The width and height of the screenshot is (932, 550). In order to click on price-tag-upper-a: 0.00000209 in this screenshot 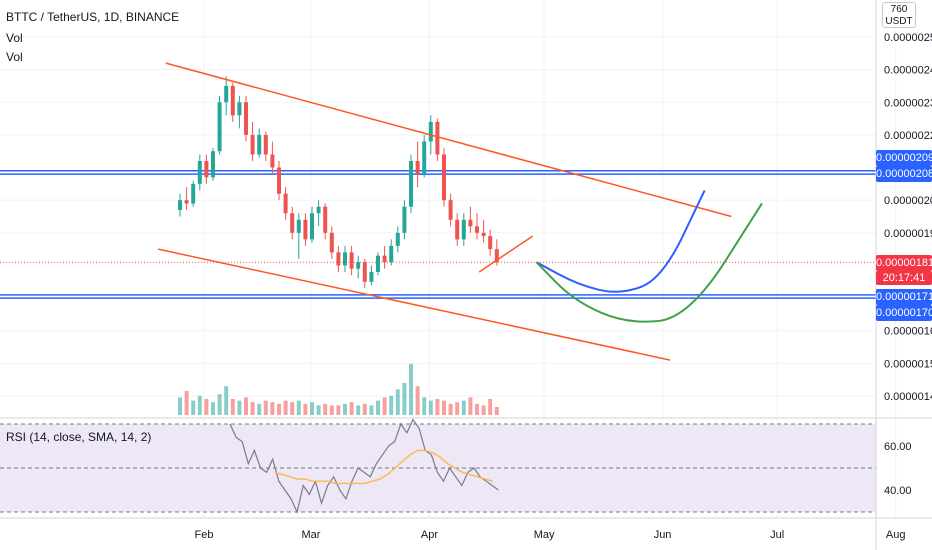, I will do `click(904, 158)`.